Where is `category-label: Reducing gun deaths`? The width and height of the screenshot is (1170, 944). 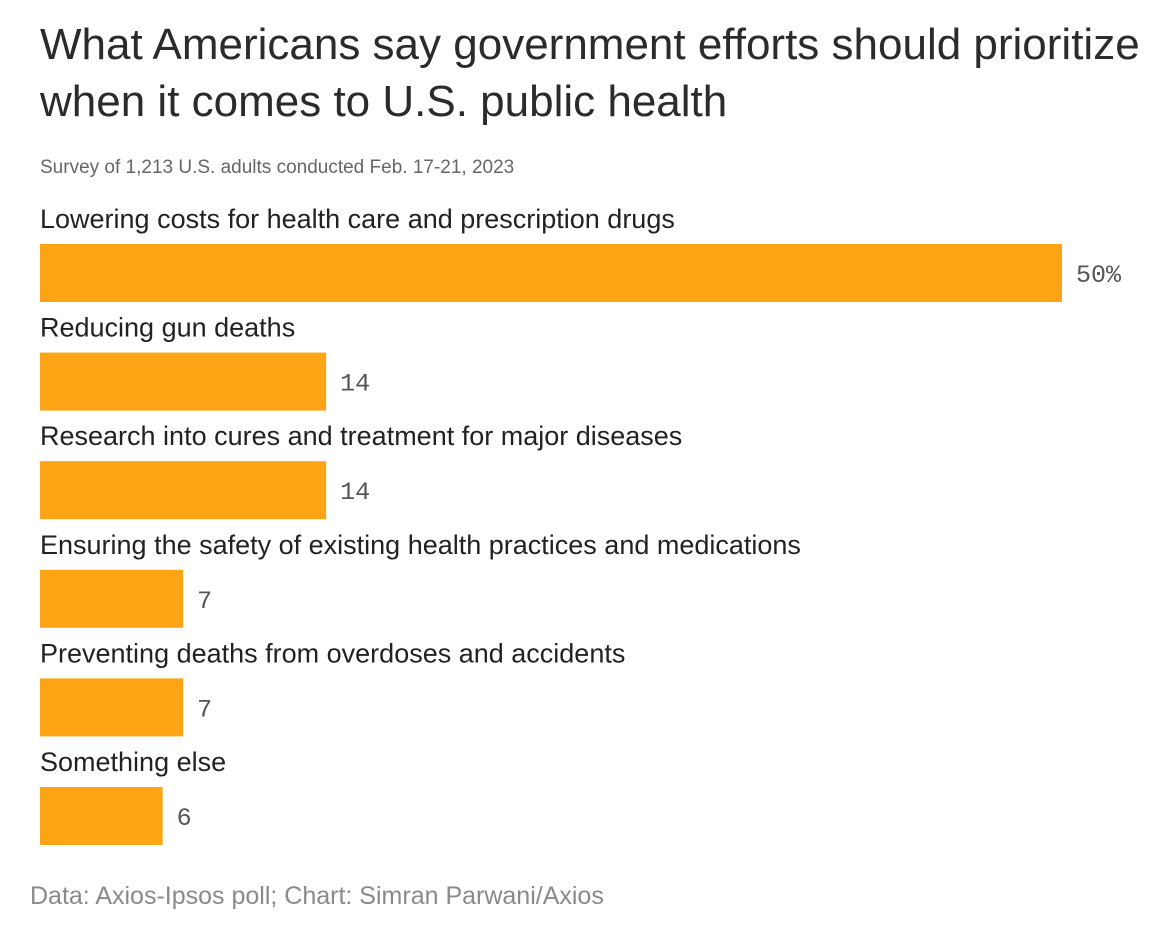
category-label: Reducing gun deaths is located at coordinates (167, 328).